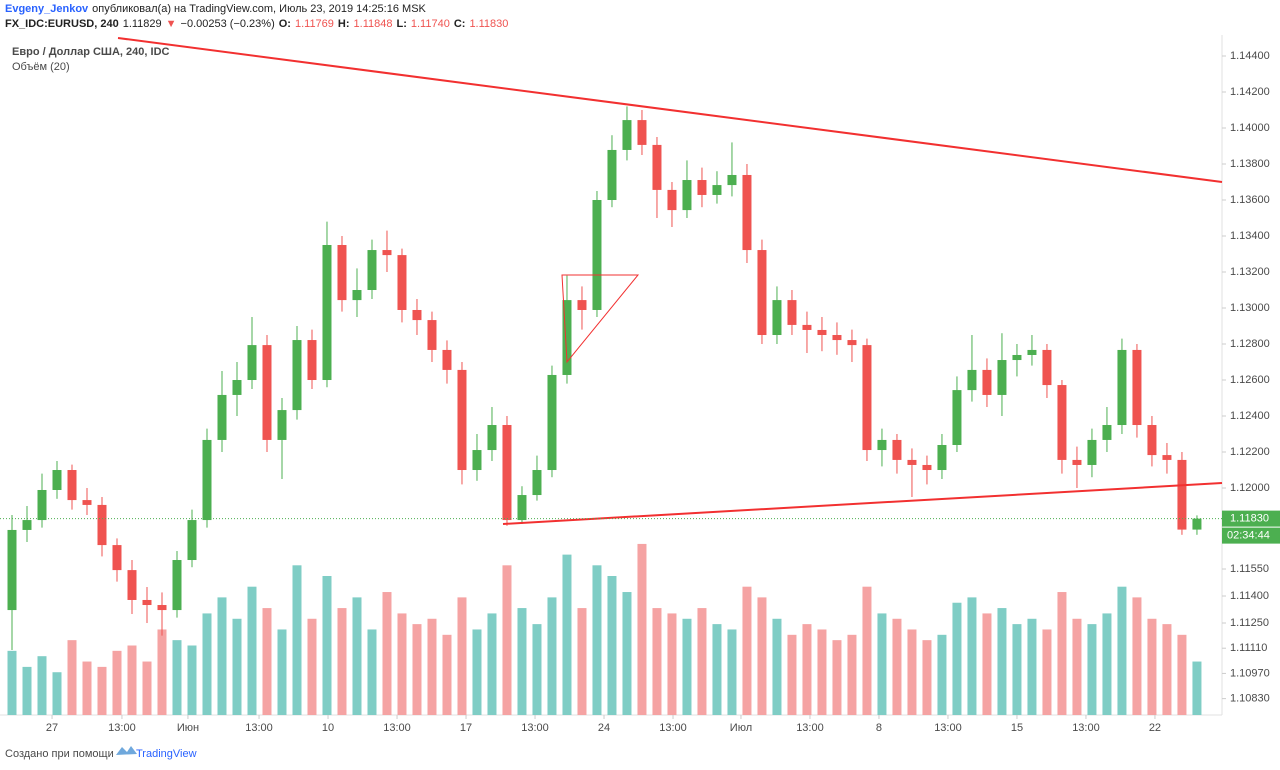 This screenshot has width=1280, height=770. I want to click on change: −0.00253 (−0.23%), so click(227, 24).